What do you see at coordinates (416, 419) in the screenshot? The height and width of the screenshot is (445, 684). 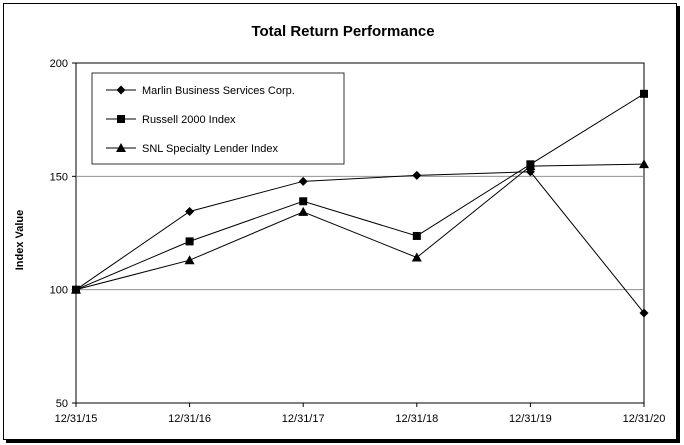 I see `x-tick-label: 12/31/18` at bounding box center [416, 419].